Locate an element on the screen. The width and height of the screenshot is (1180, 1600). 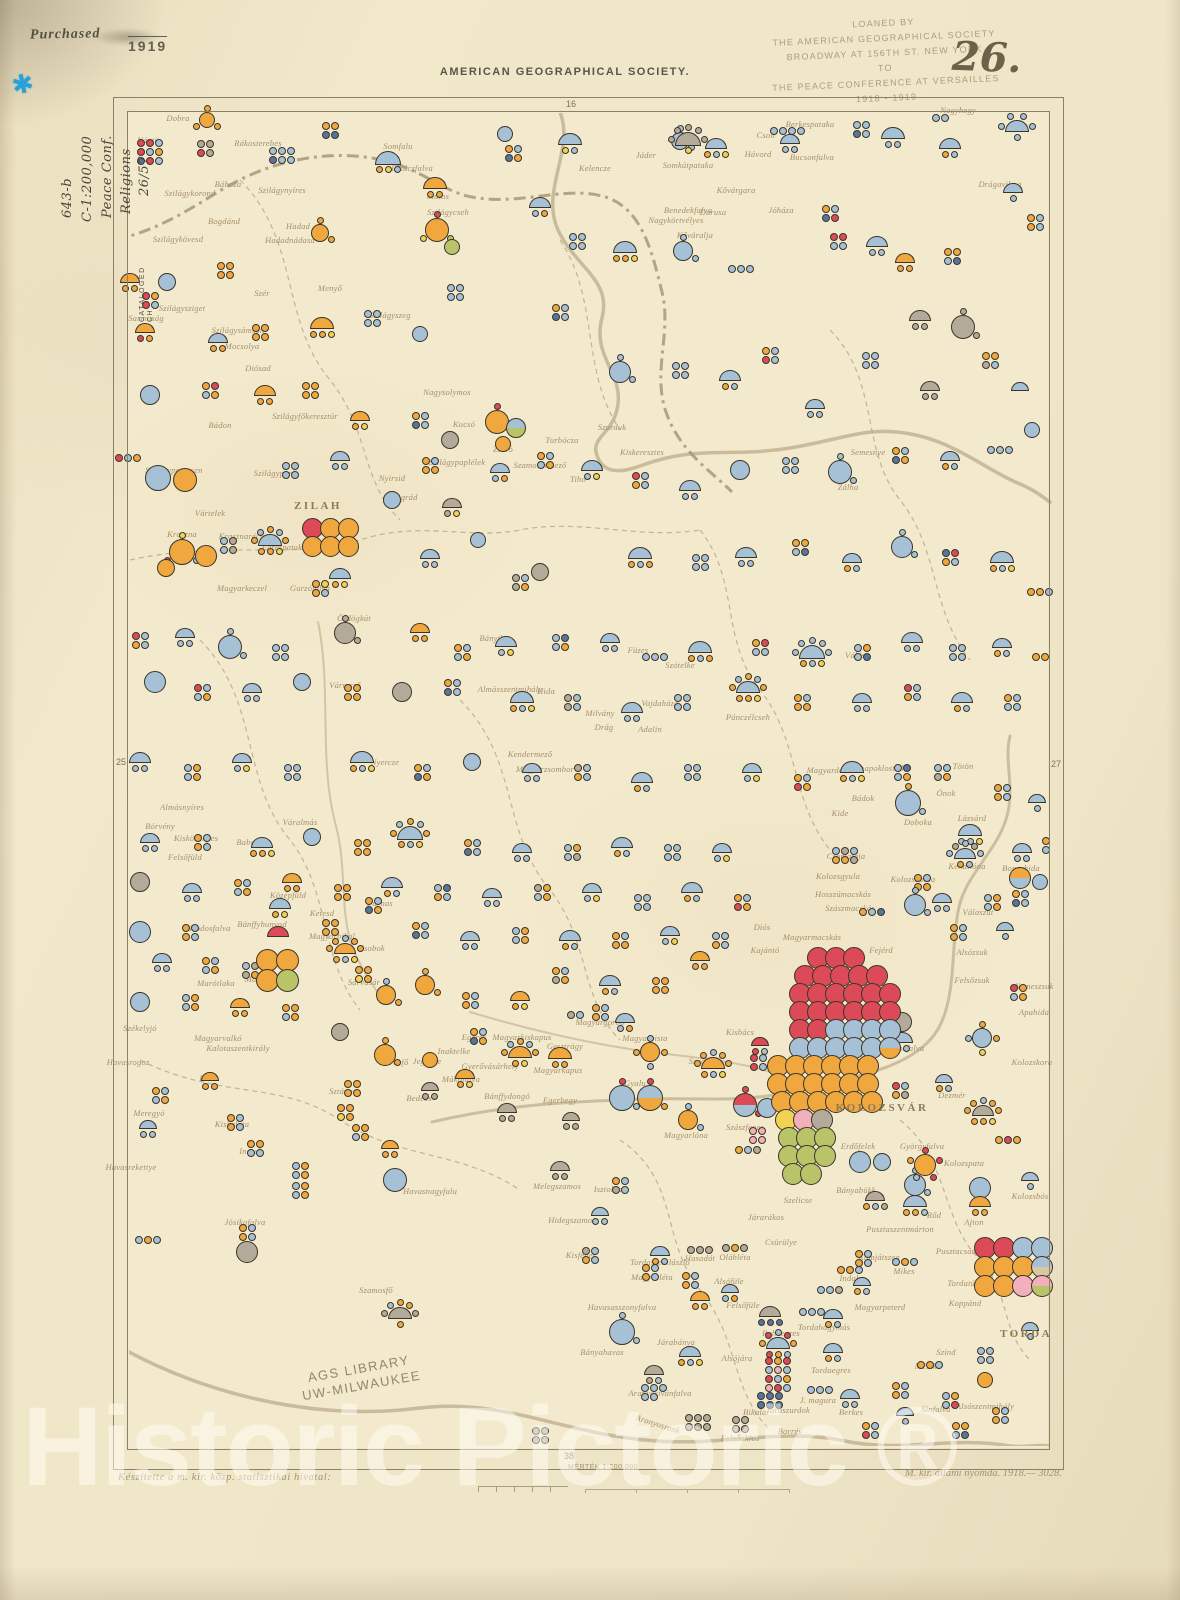
cataloged-line: CH is located at coordinates (150, 315).